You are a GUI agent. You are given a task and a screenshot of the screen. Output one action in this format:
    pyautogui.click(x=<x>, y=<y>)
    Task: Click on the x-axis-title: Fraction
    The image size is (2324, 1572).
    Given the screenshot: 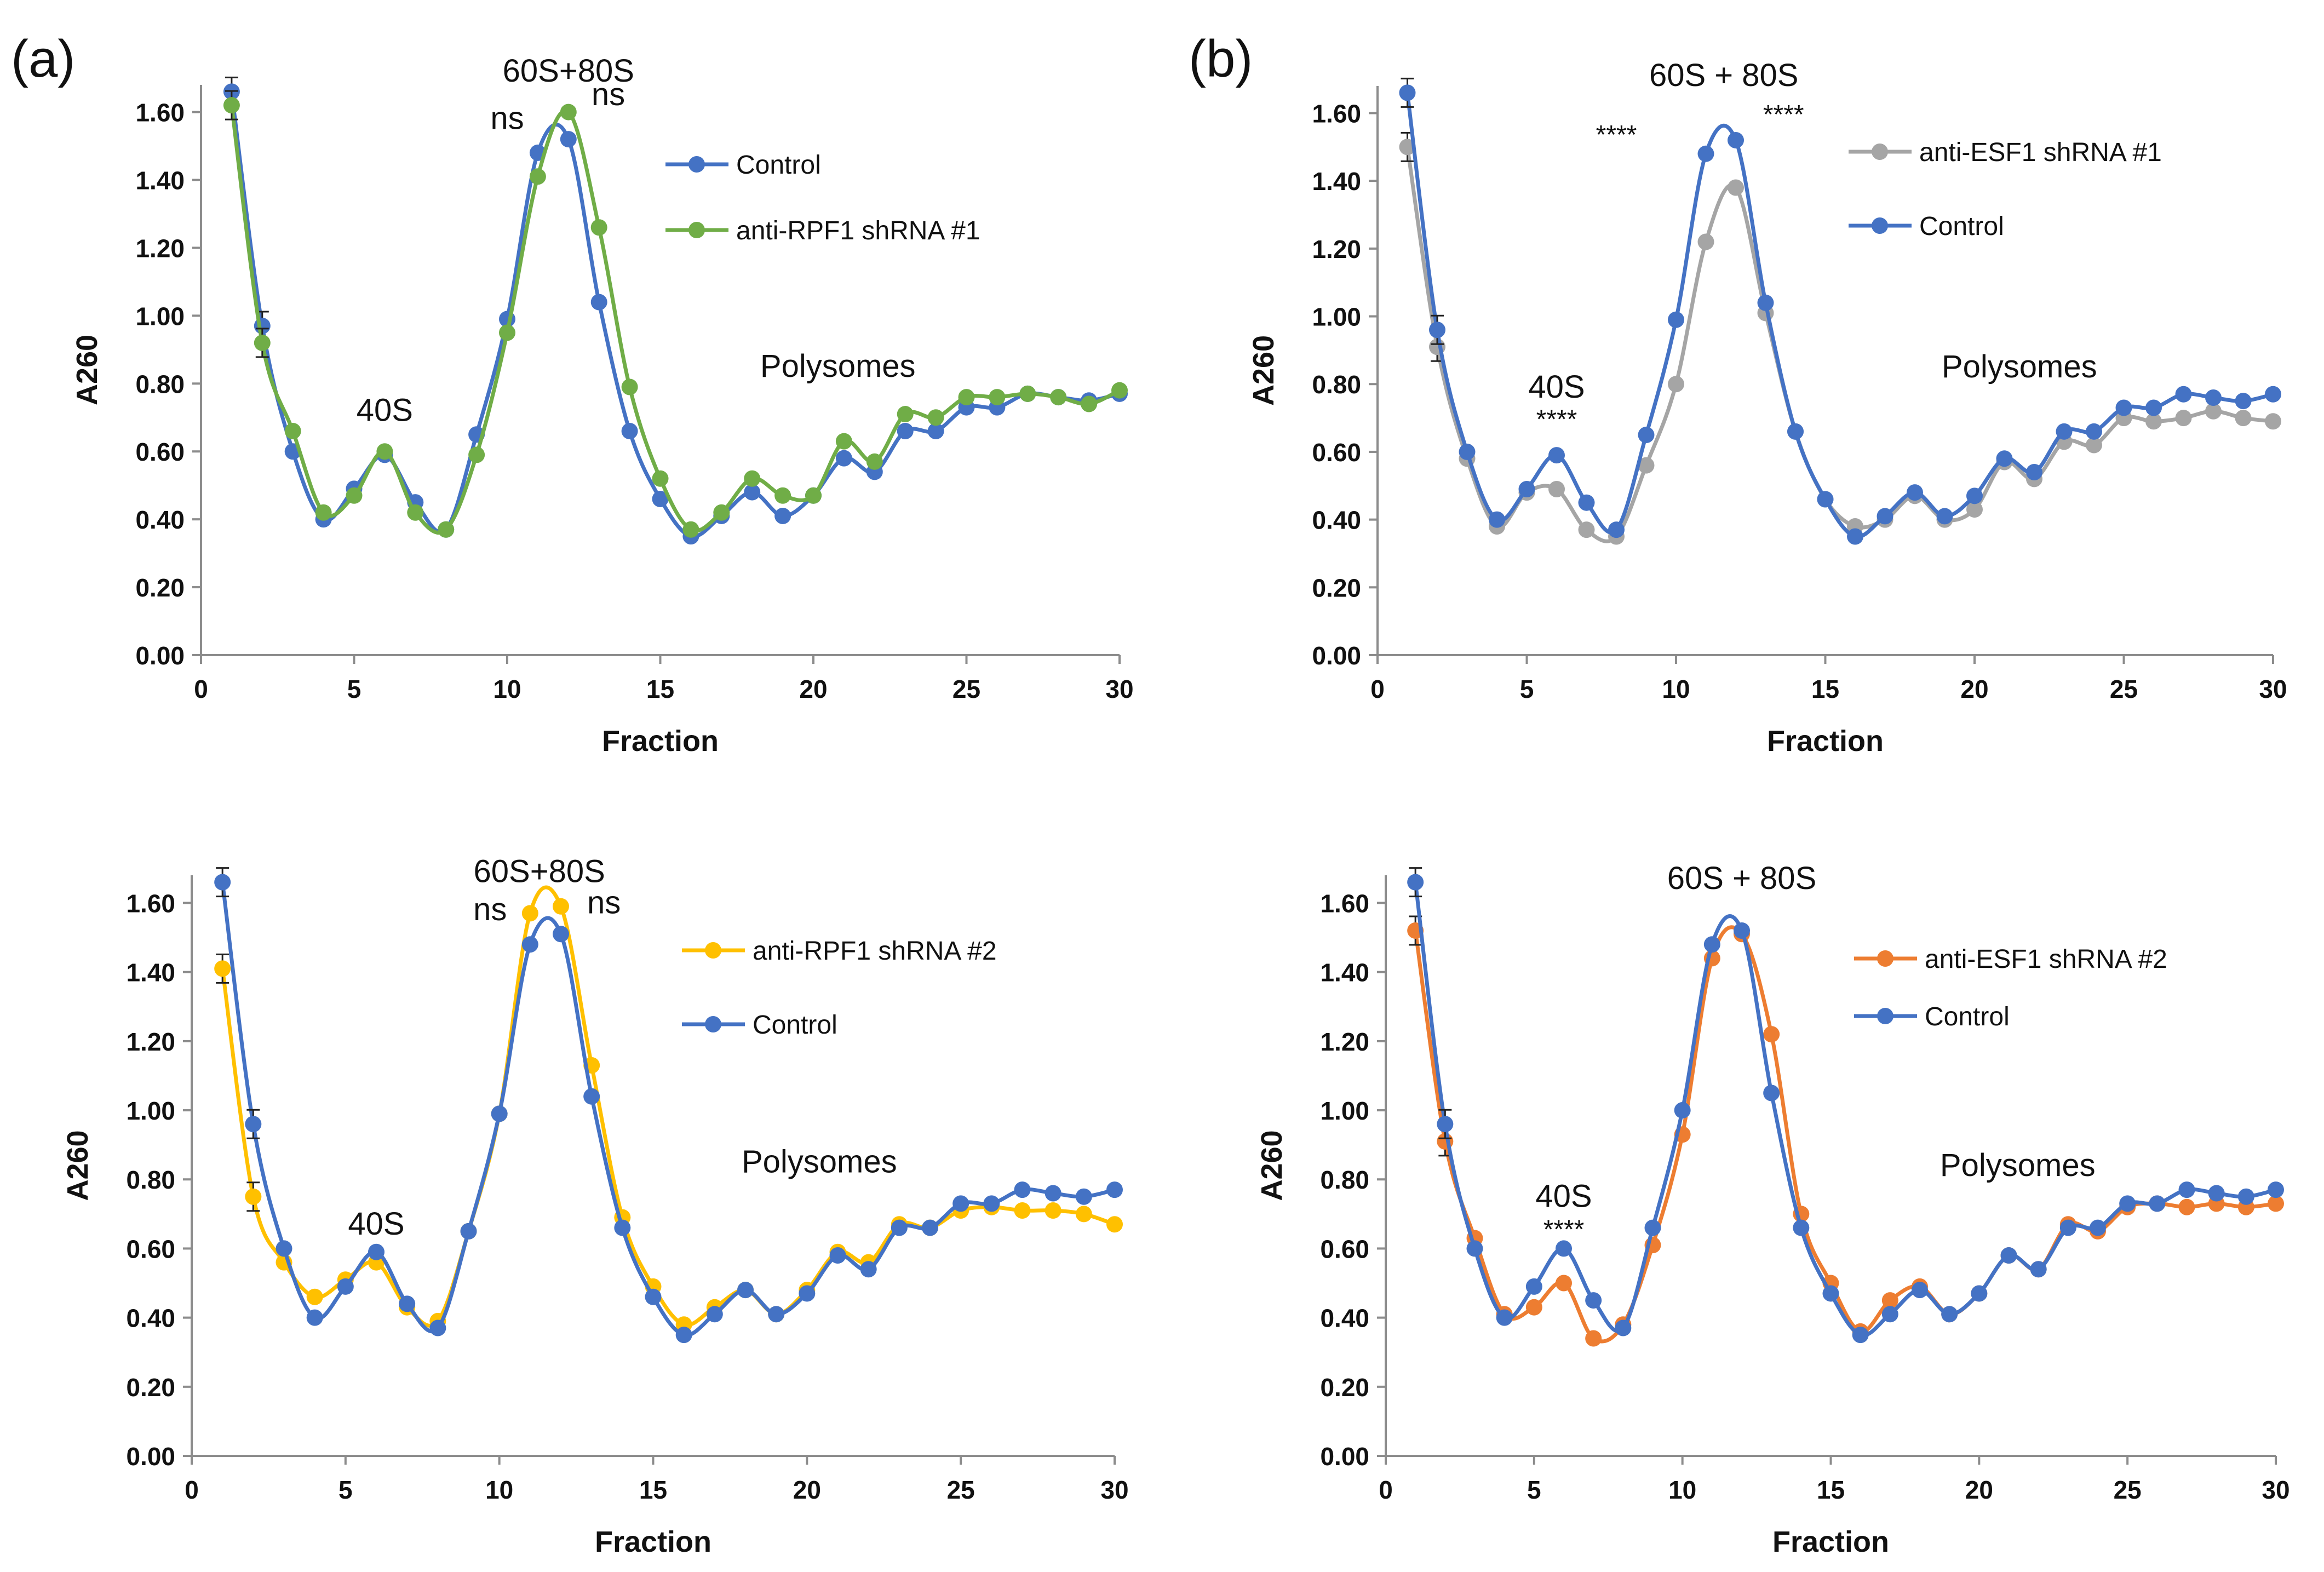 What is the action you would take?
    pyautogui.click(x=661, y=741)
    